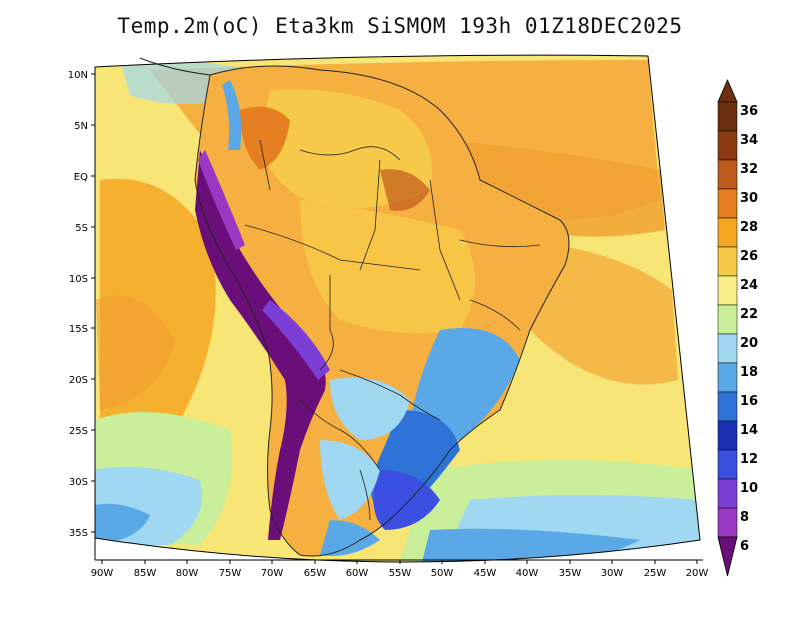 The height and width of the screenshot is (618, 800). I want to click on colorbar-label: 34, so click(749, 140).